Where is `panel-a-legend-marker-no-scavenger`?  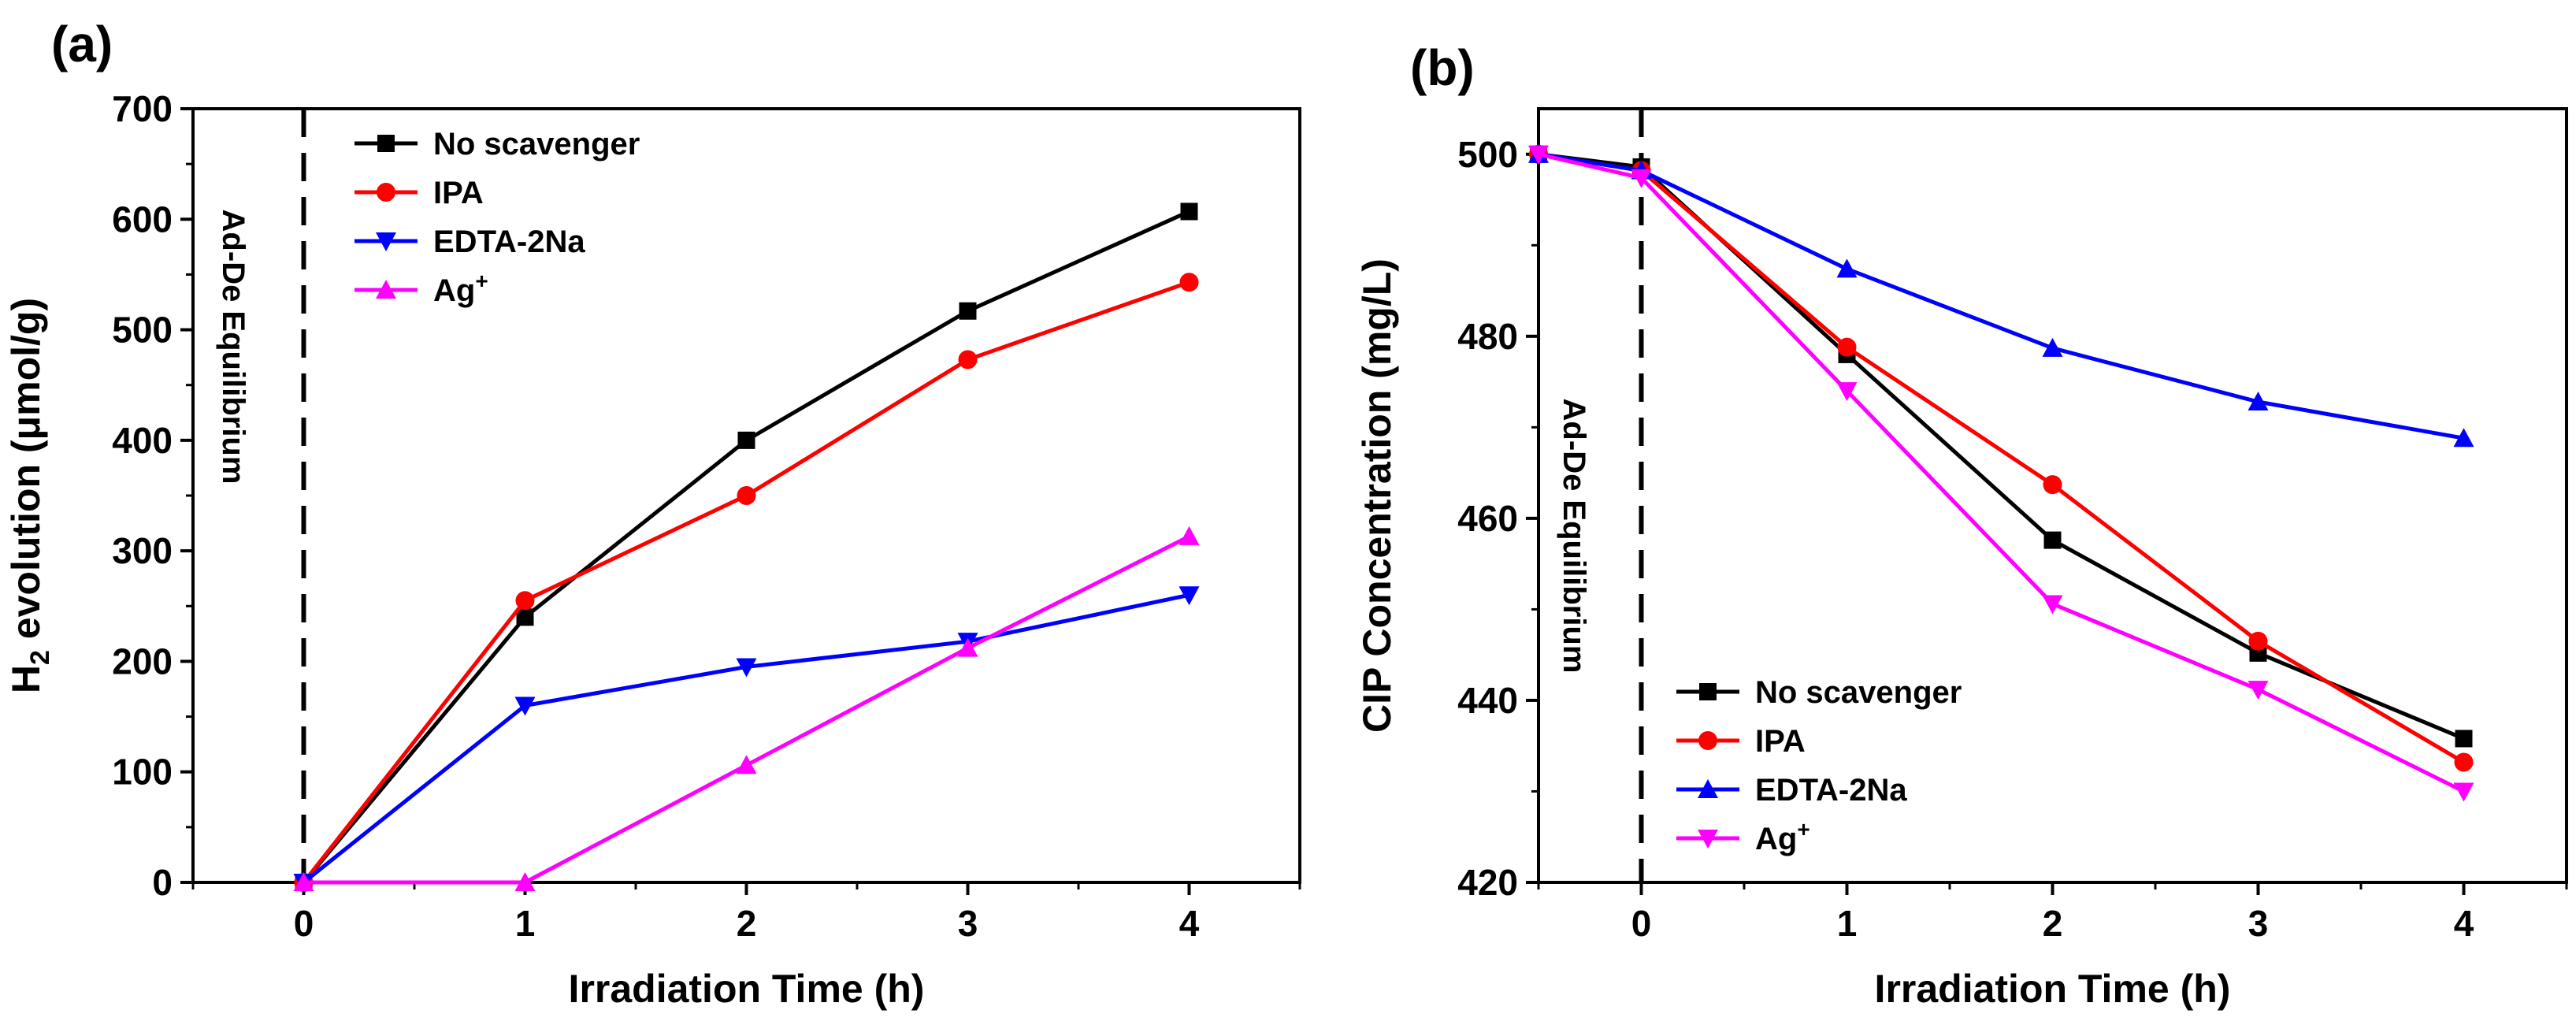
panel-a-legend-marker-no-scavenger is located at coordinates (386, 143).